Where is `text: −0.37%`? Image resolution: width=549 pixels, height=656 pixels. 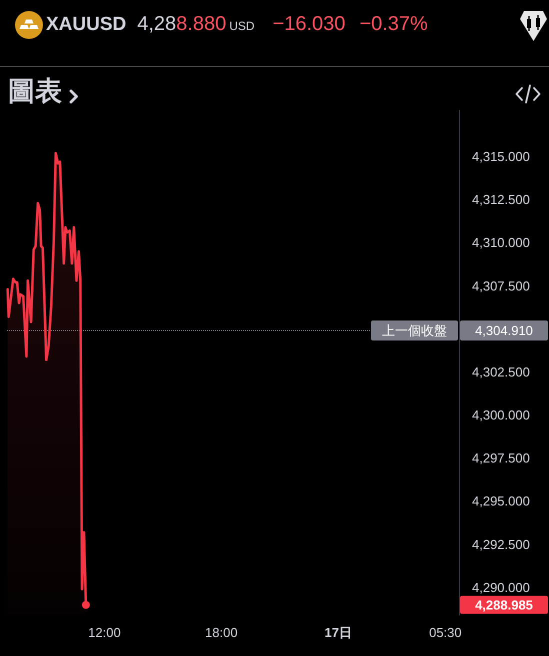
text: −0.37% is located at coordinates (393, 24).